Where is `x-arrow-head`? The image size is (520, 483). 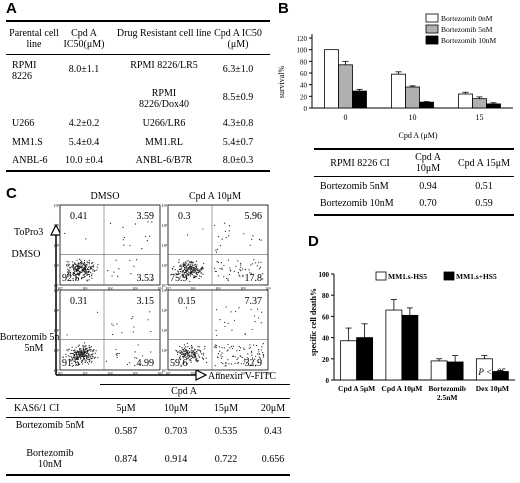
x-arrow-head is located at coordinates (201, 375).